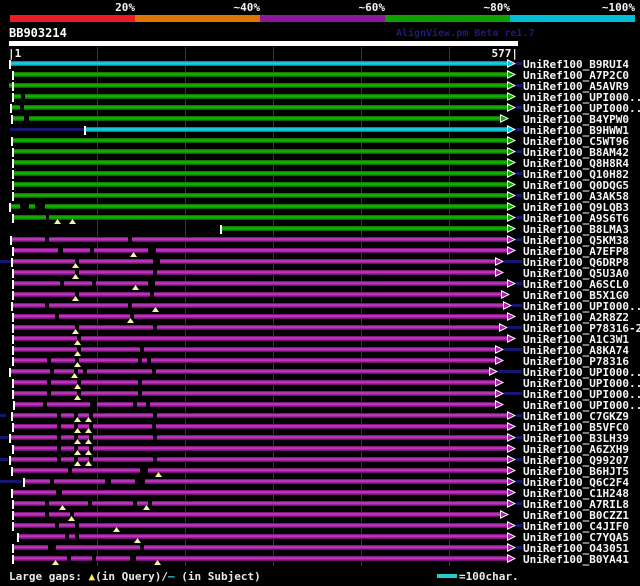 Image resolution: width=640 pixels, height=586 pixels. What do you see at coordinates (576, 427) in the screenshot?
I see `hit-label: UniRef100_B5VFC0` at bounding box center [576, 427].